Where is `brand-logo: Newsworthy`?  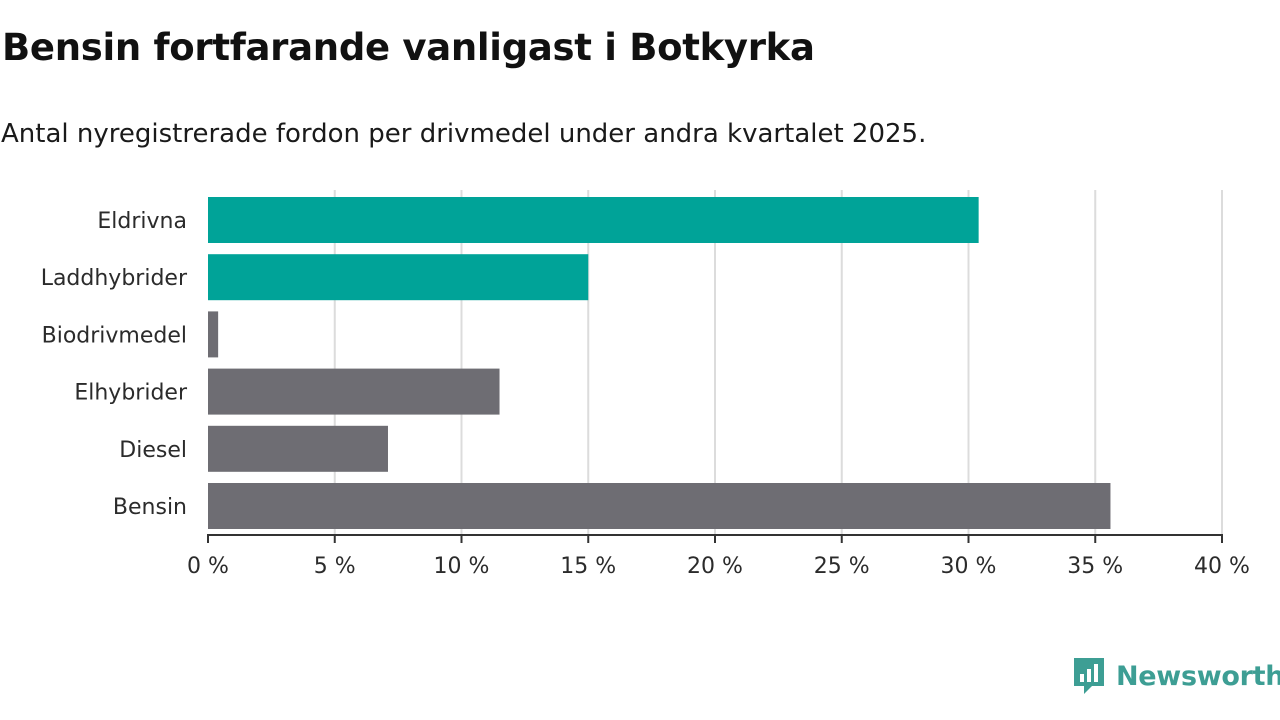 brand-logo: Newsworthy is located at coordinates (1176, 676).